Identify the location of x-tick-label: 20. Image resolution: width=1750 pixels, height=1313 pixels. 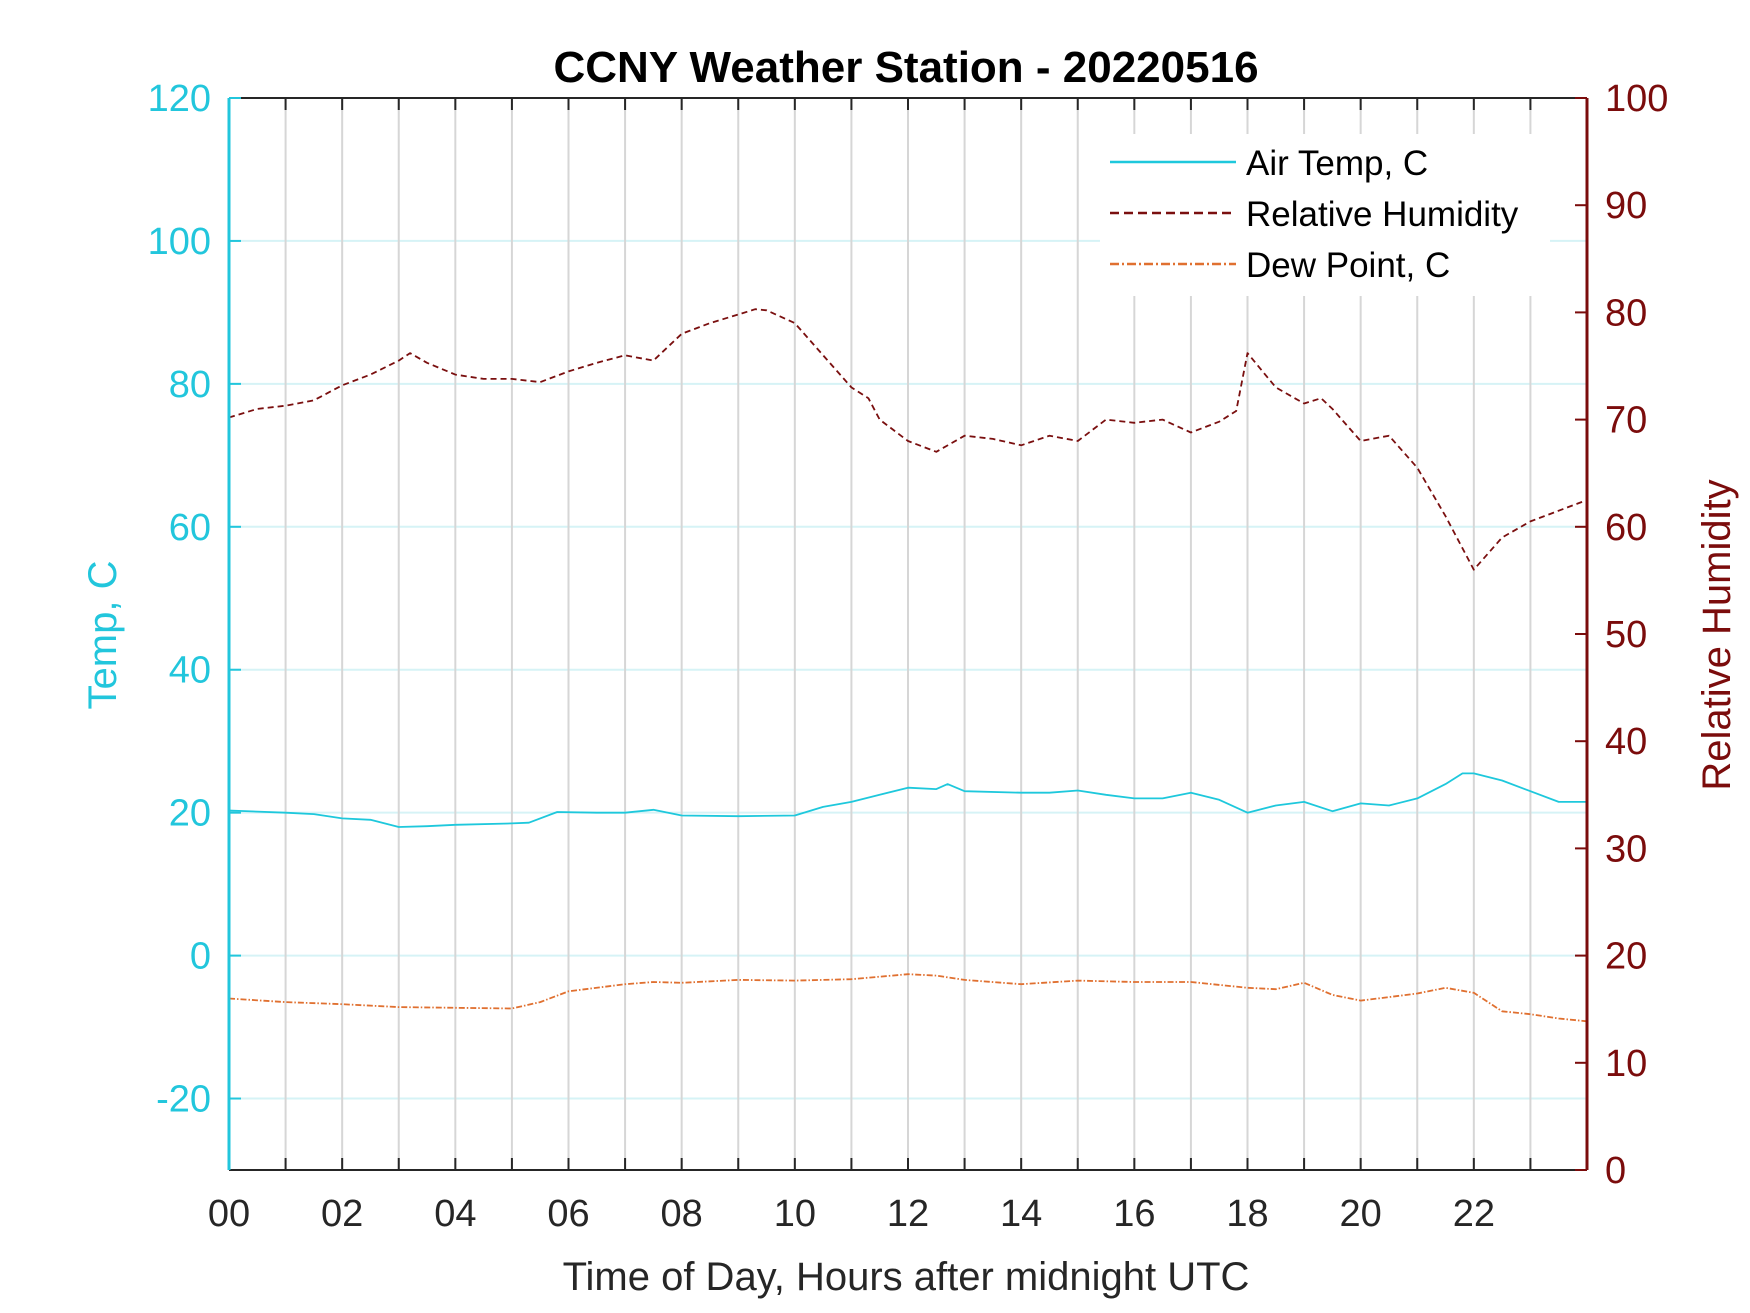
(1361, 1214).